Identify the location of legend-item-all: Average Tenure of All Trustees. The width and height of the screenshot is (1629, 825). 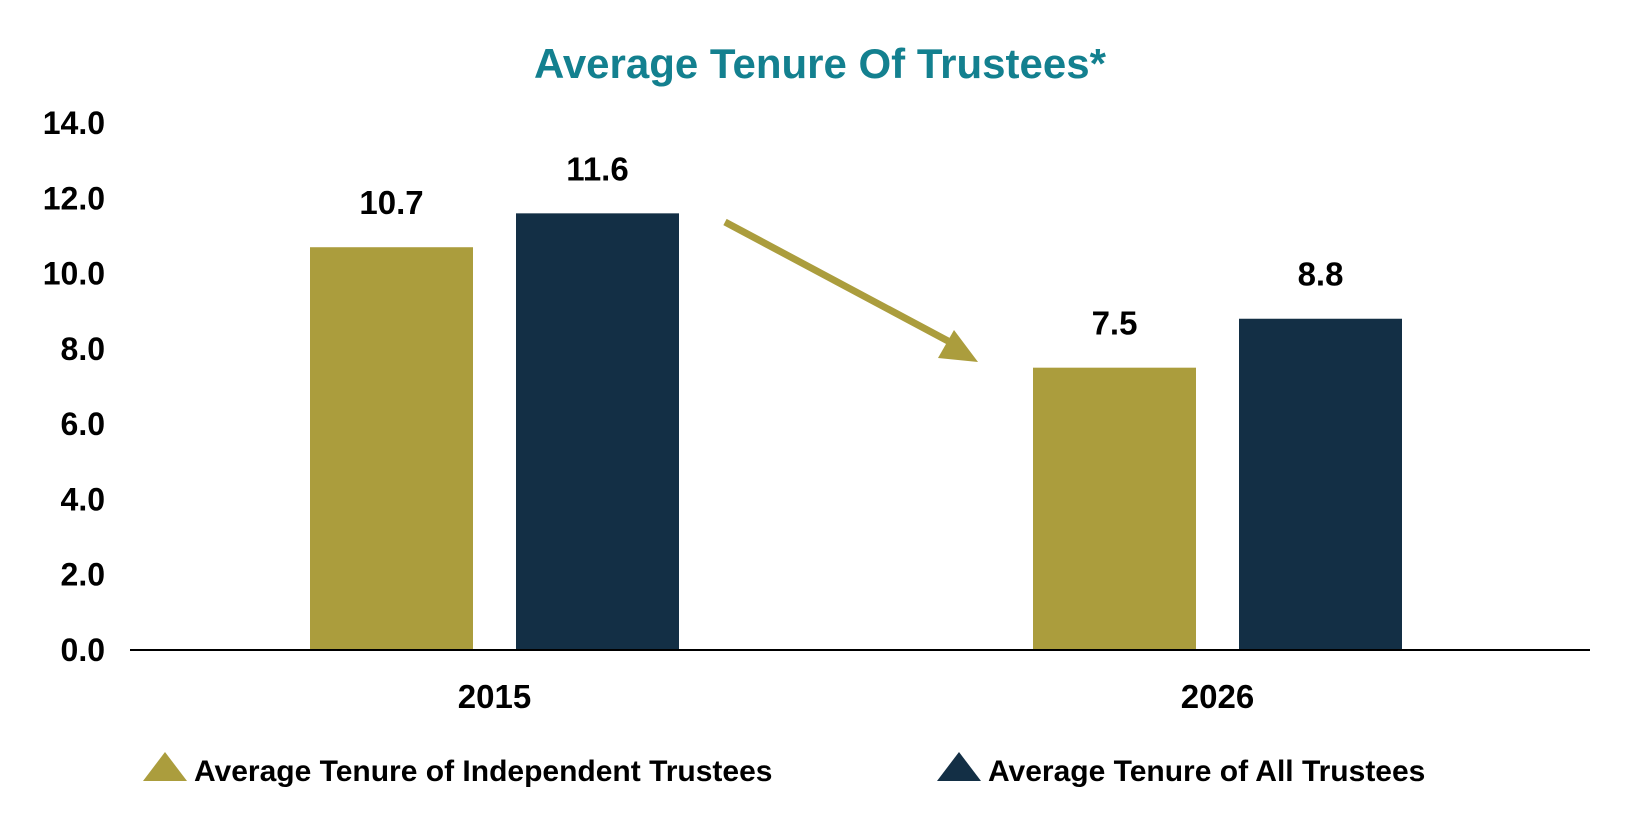
(1181, 770).